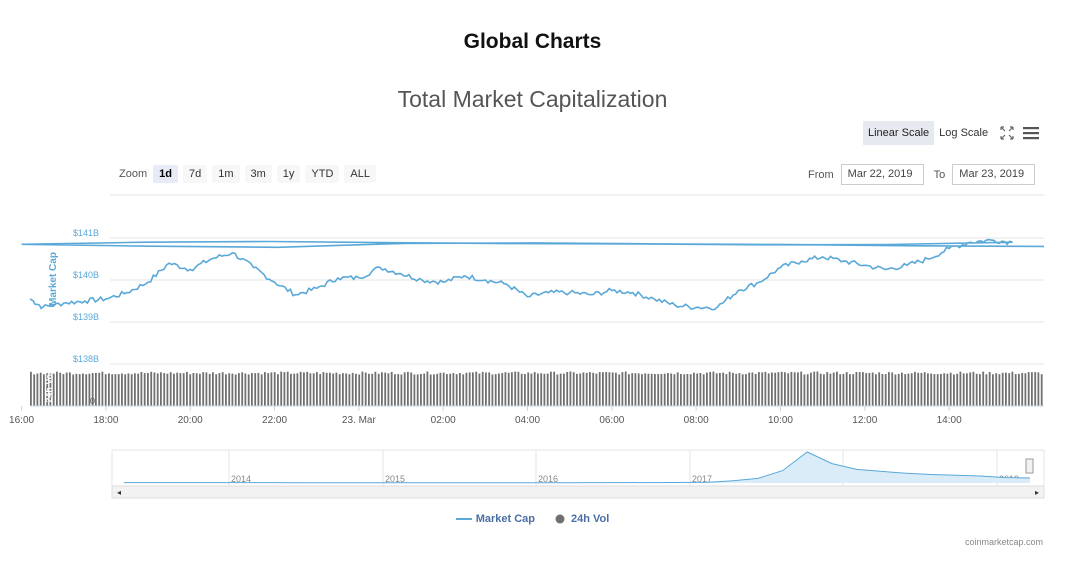 The width and height of the screenshot is (1065, 562). I want to click on to-label: To, so click(939, 174).